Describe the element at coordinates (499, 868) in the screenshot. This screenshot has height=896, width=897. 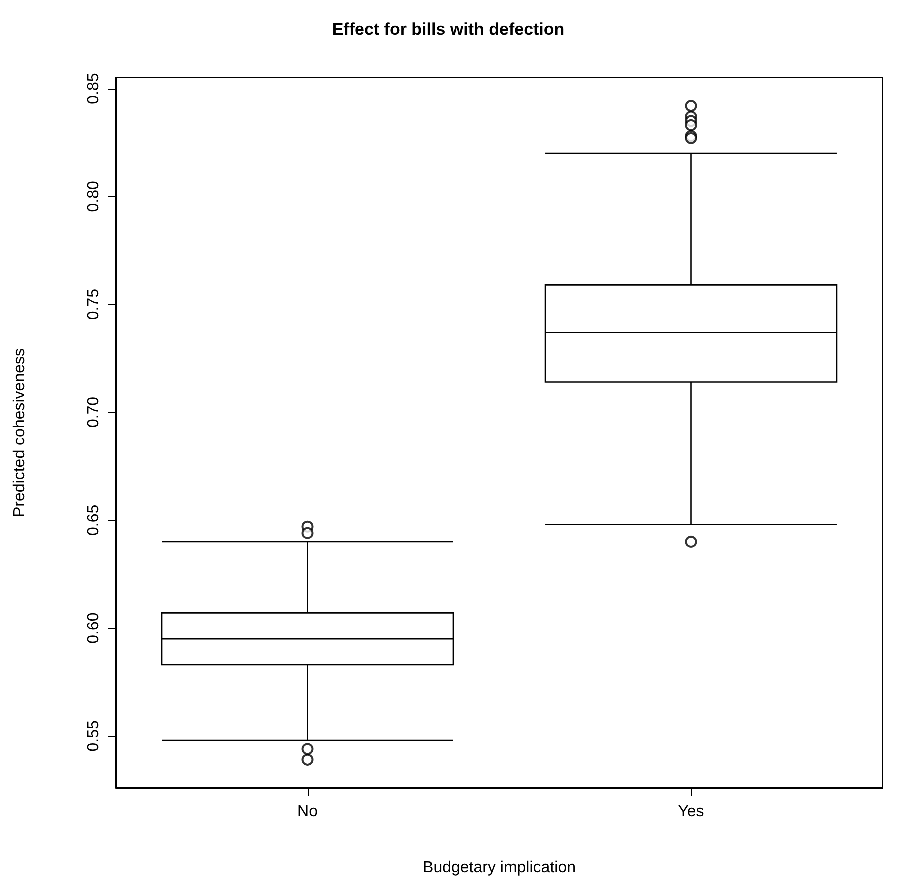
I see `x-axis-title: Budgetary implication` at that location.